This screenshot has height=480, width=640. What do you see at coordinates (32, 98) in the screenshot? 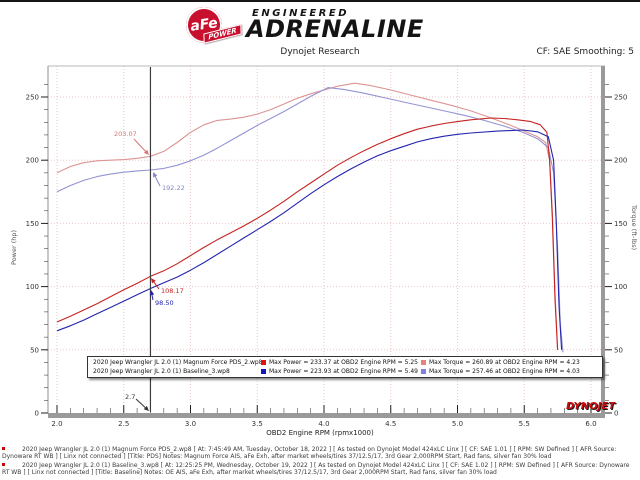
I see `y-tick-label-left: 250` at bounding box center [32, 98].